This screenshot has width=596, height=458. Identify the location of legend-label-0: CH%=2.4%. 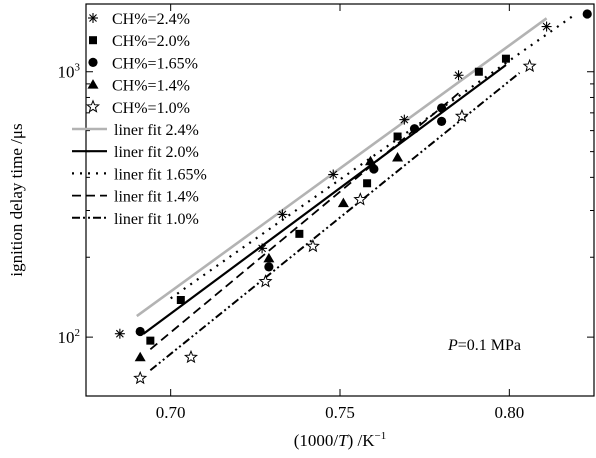
(151, 19).